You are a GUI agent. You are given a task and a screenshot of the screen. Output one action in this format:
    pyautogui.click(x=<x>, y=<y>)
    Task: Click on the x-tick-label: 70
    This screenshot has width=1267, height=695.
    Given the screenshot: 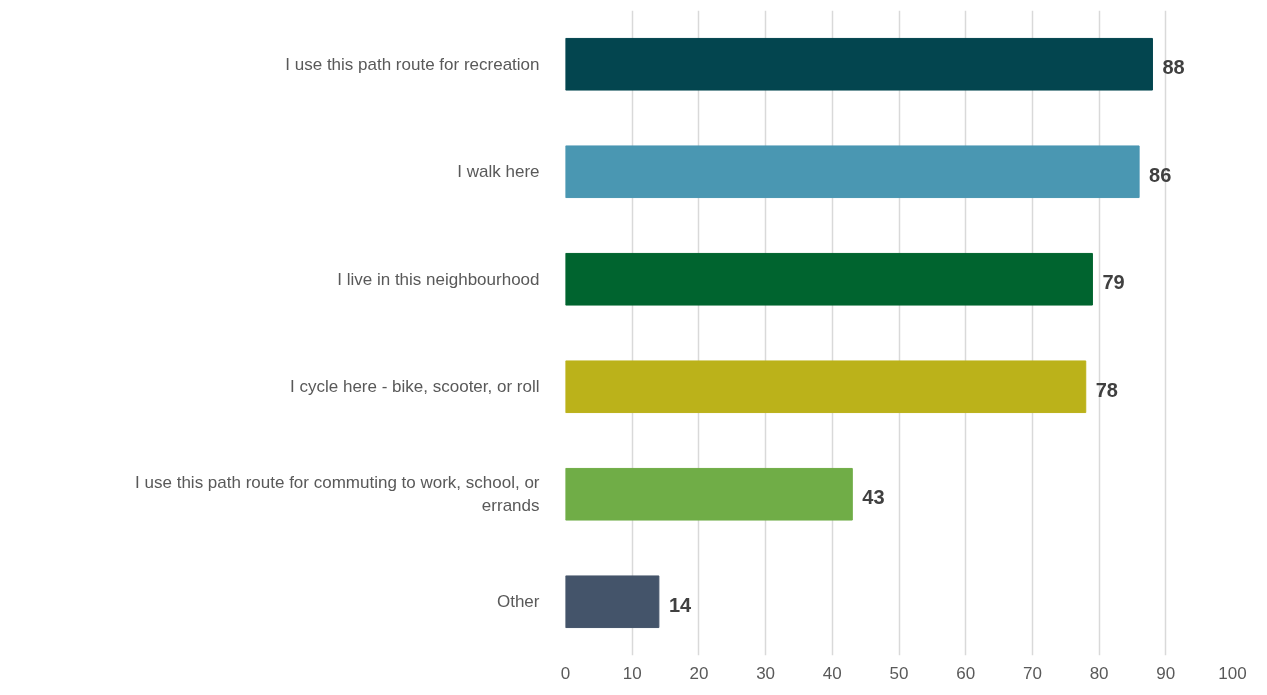 What is the action you would take?
    pyautogui.click(x=1032, y=673)
    